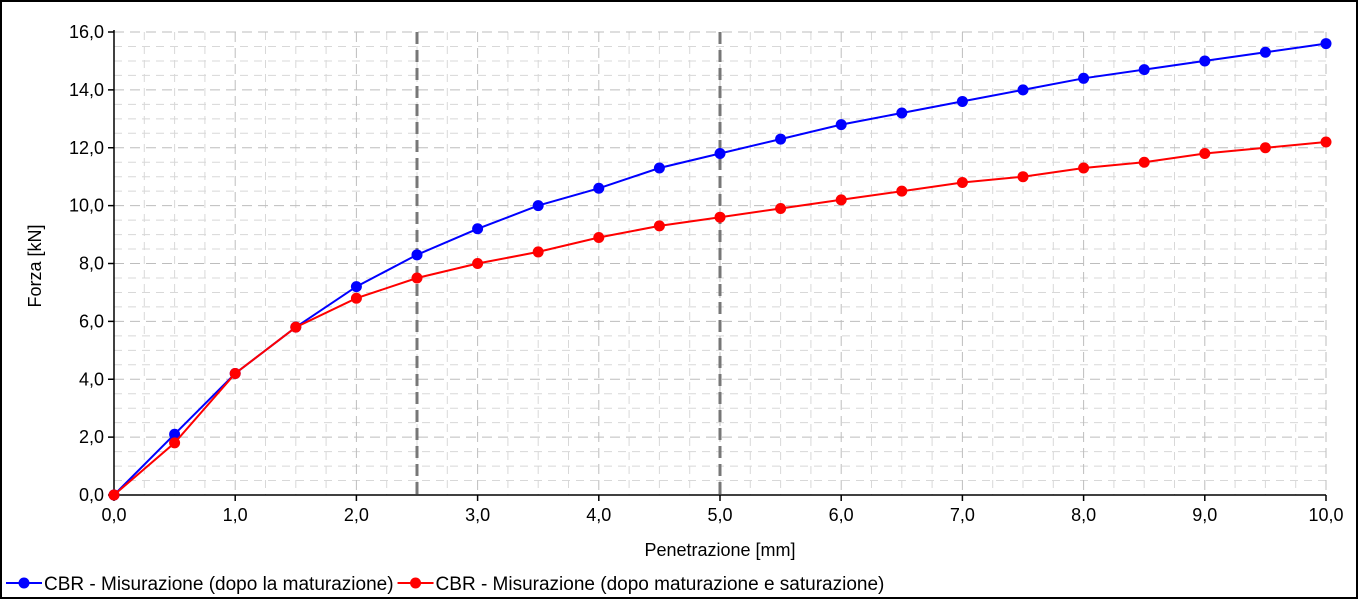 The width and height of the screenshot is (1358, 599). Describe the element at coordinates (1083, 515) in the screenshot. I see `x-tick-label: 8,0` at that location.